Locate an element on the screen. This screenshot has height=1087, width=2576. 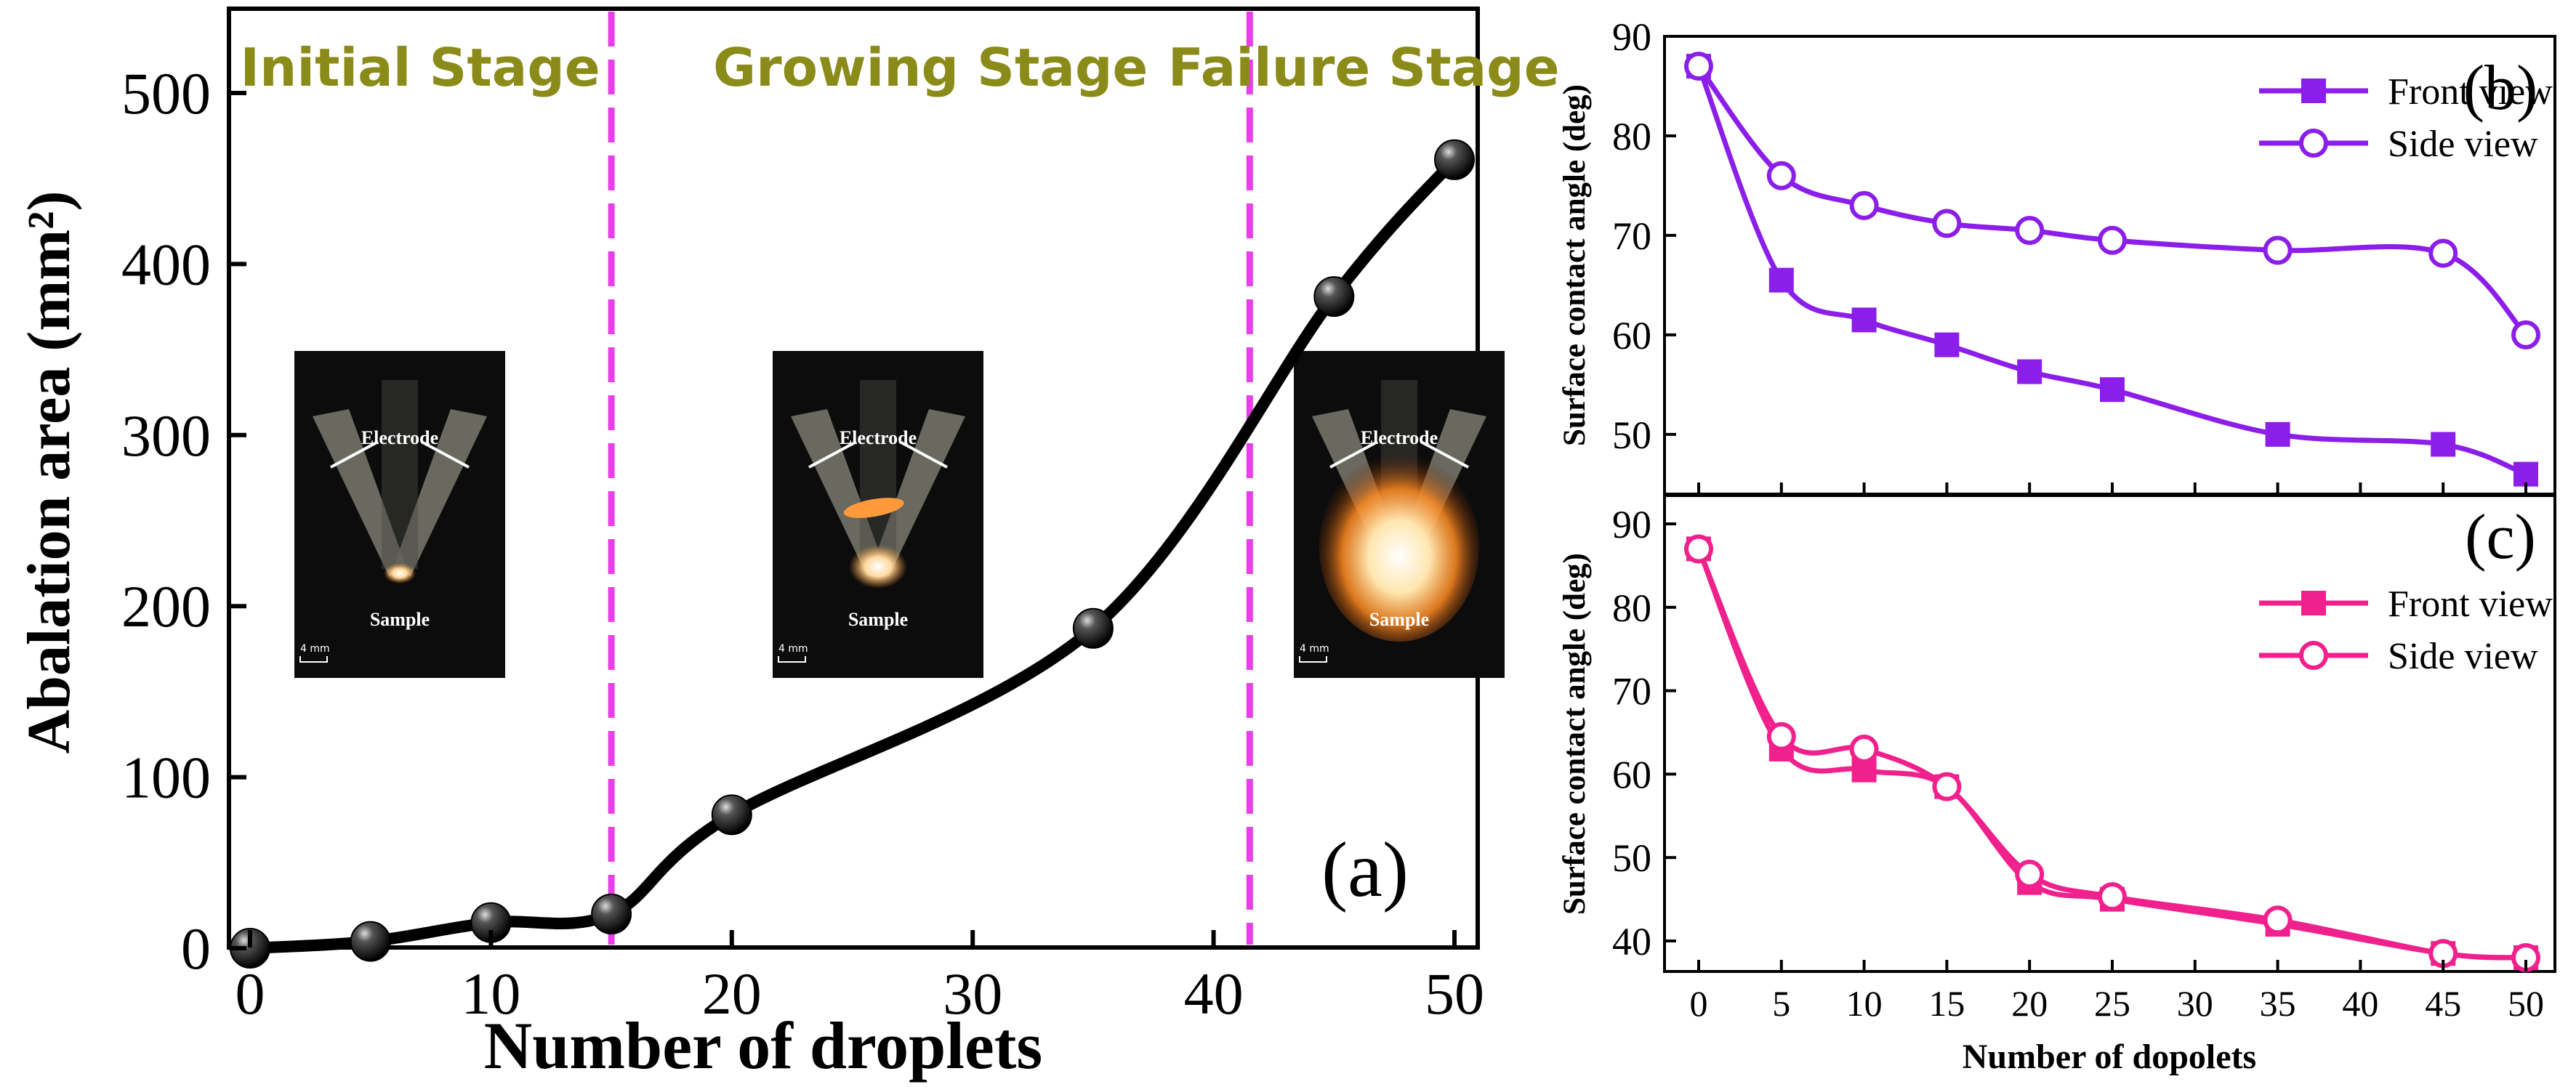
x-tick-label: 0 is located at coordinates (1699, 1003).